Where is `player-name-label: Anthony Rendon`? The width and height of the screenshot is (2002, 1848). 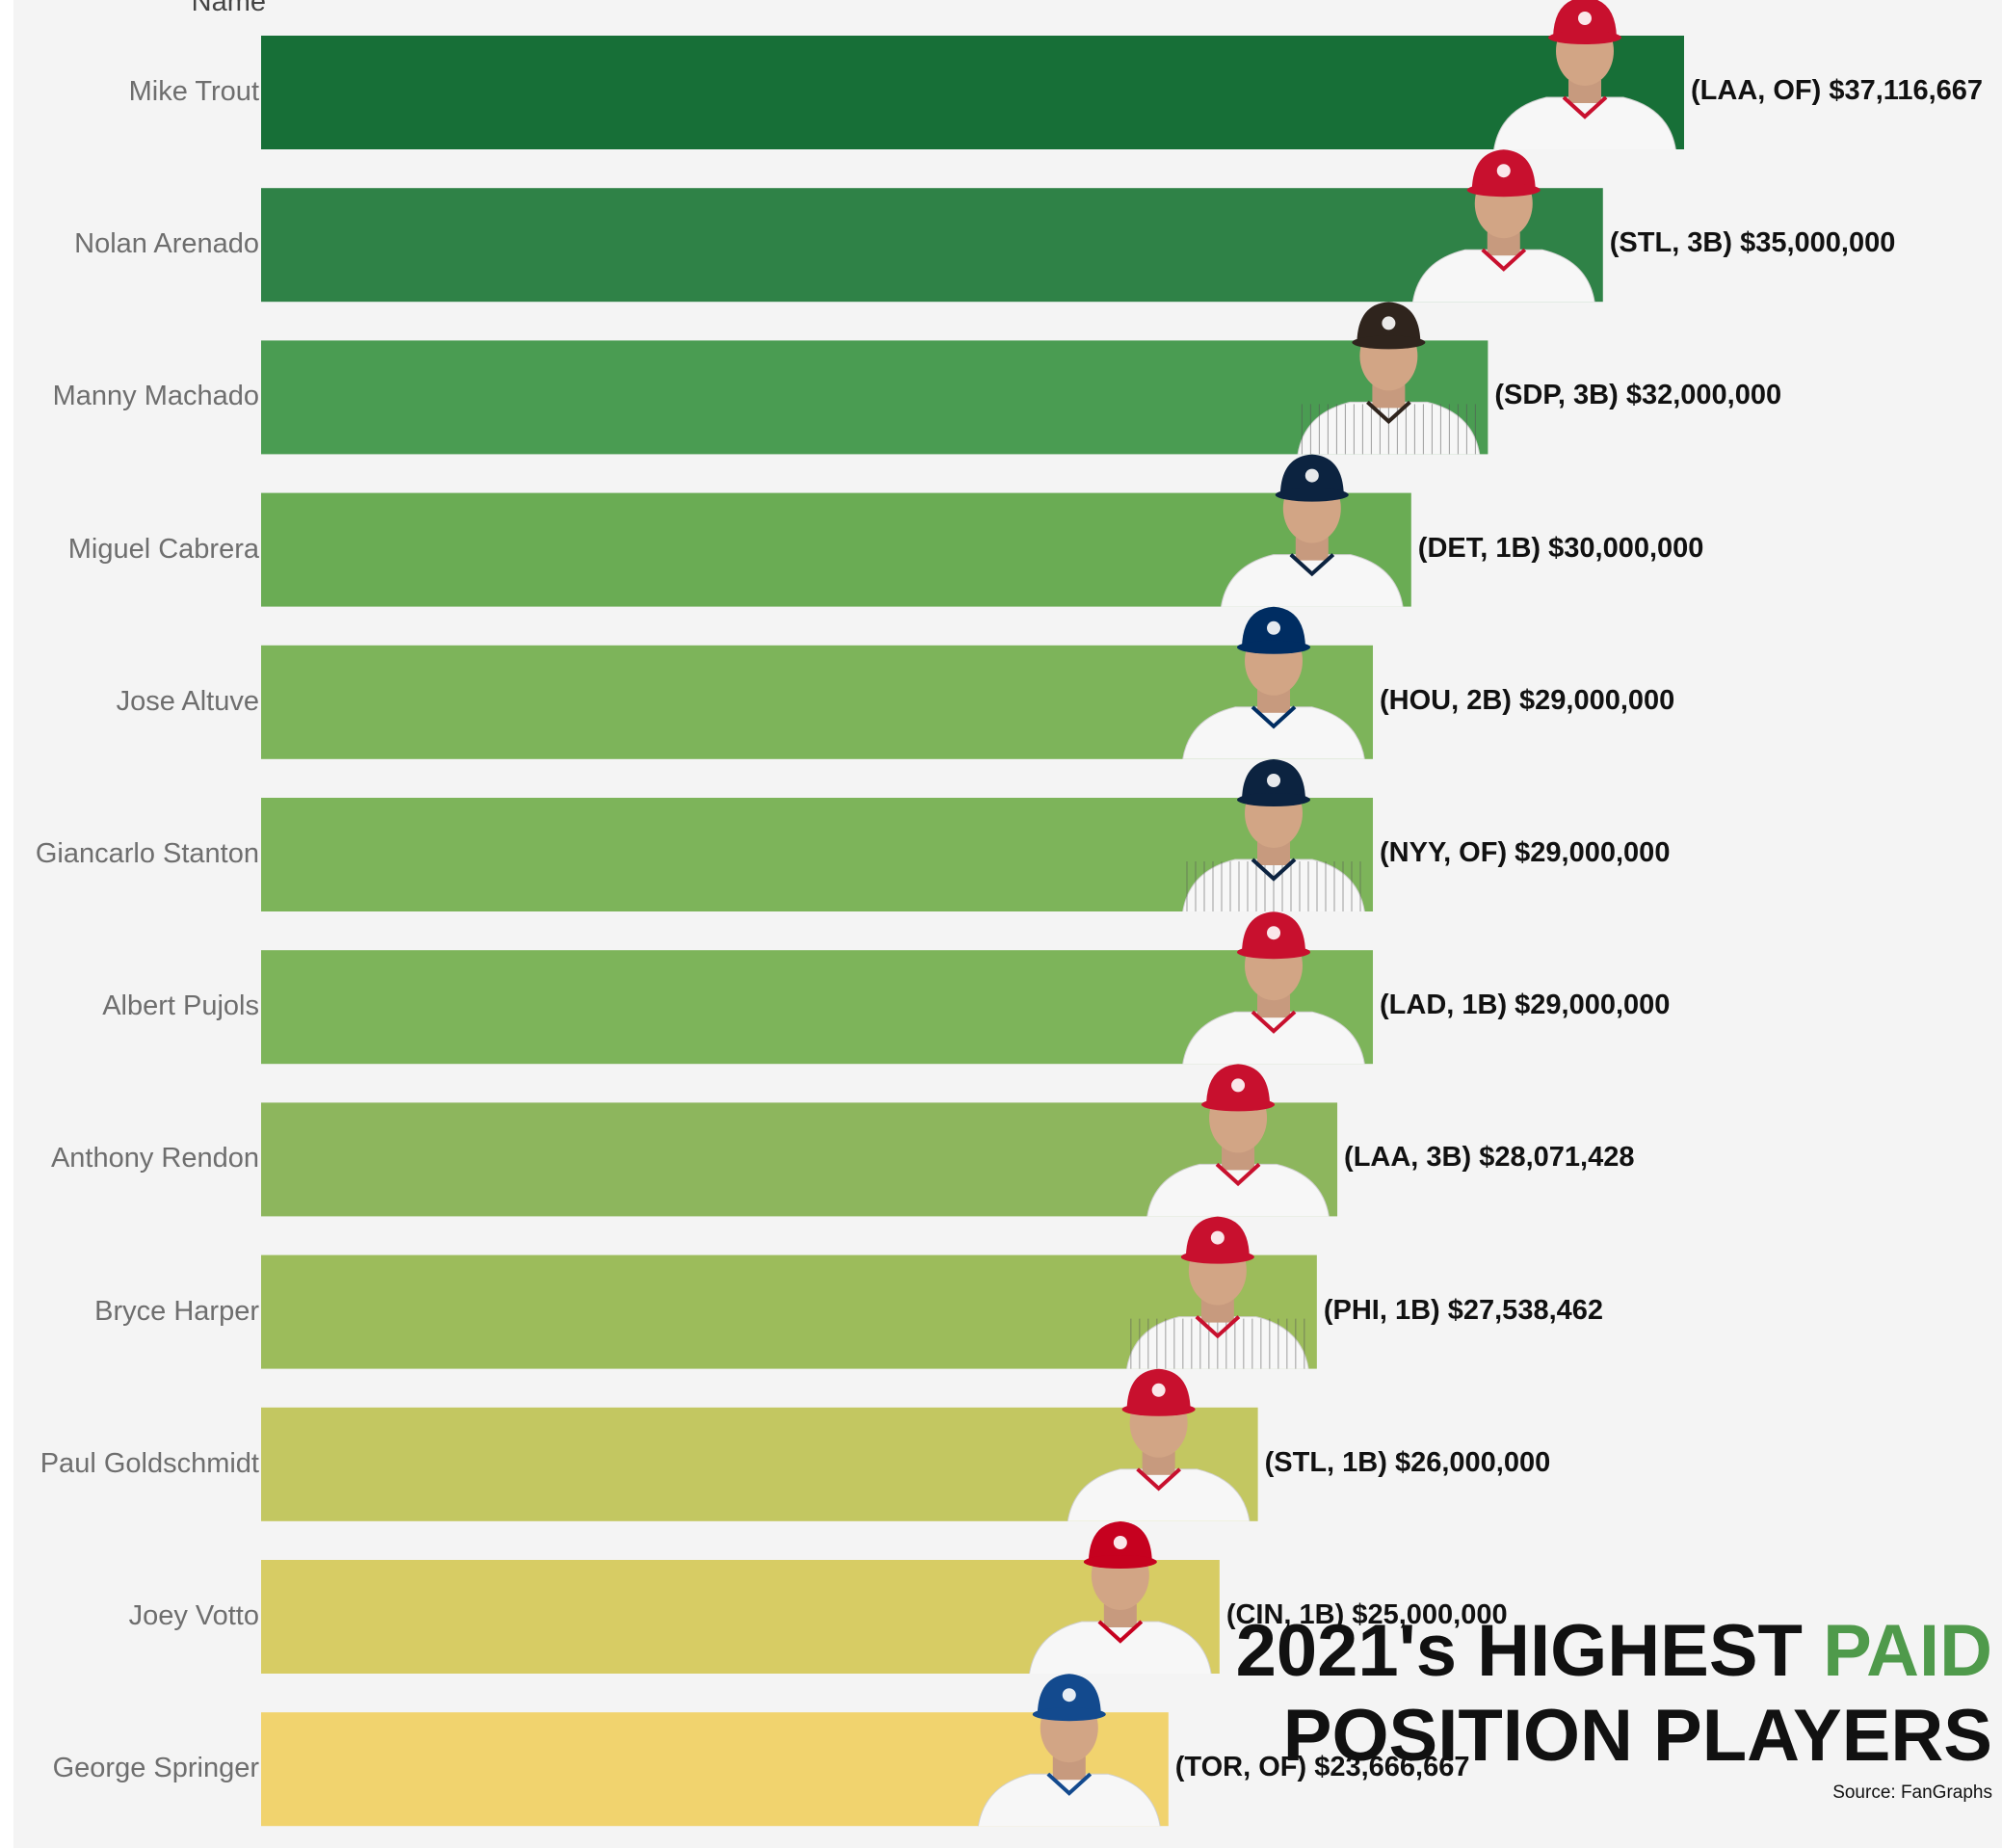 player-name-label: Anthony Rendon is located at coordinates (155, 1159).